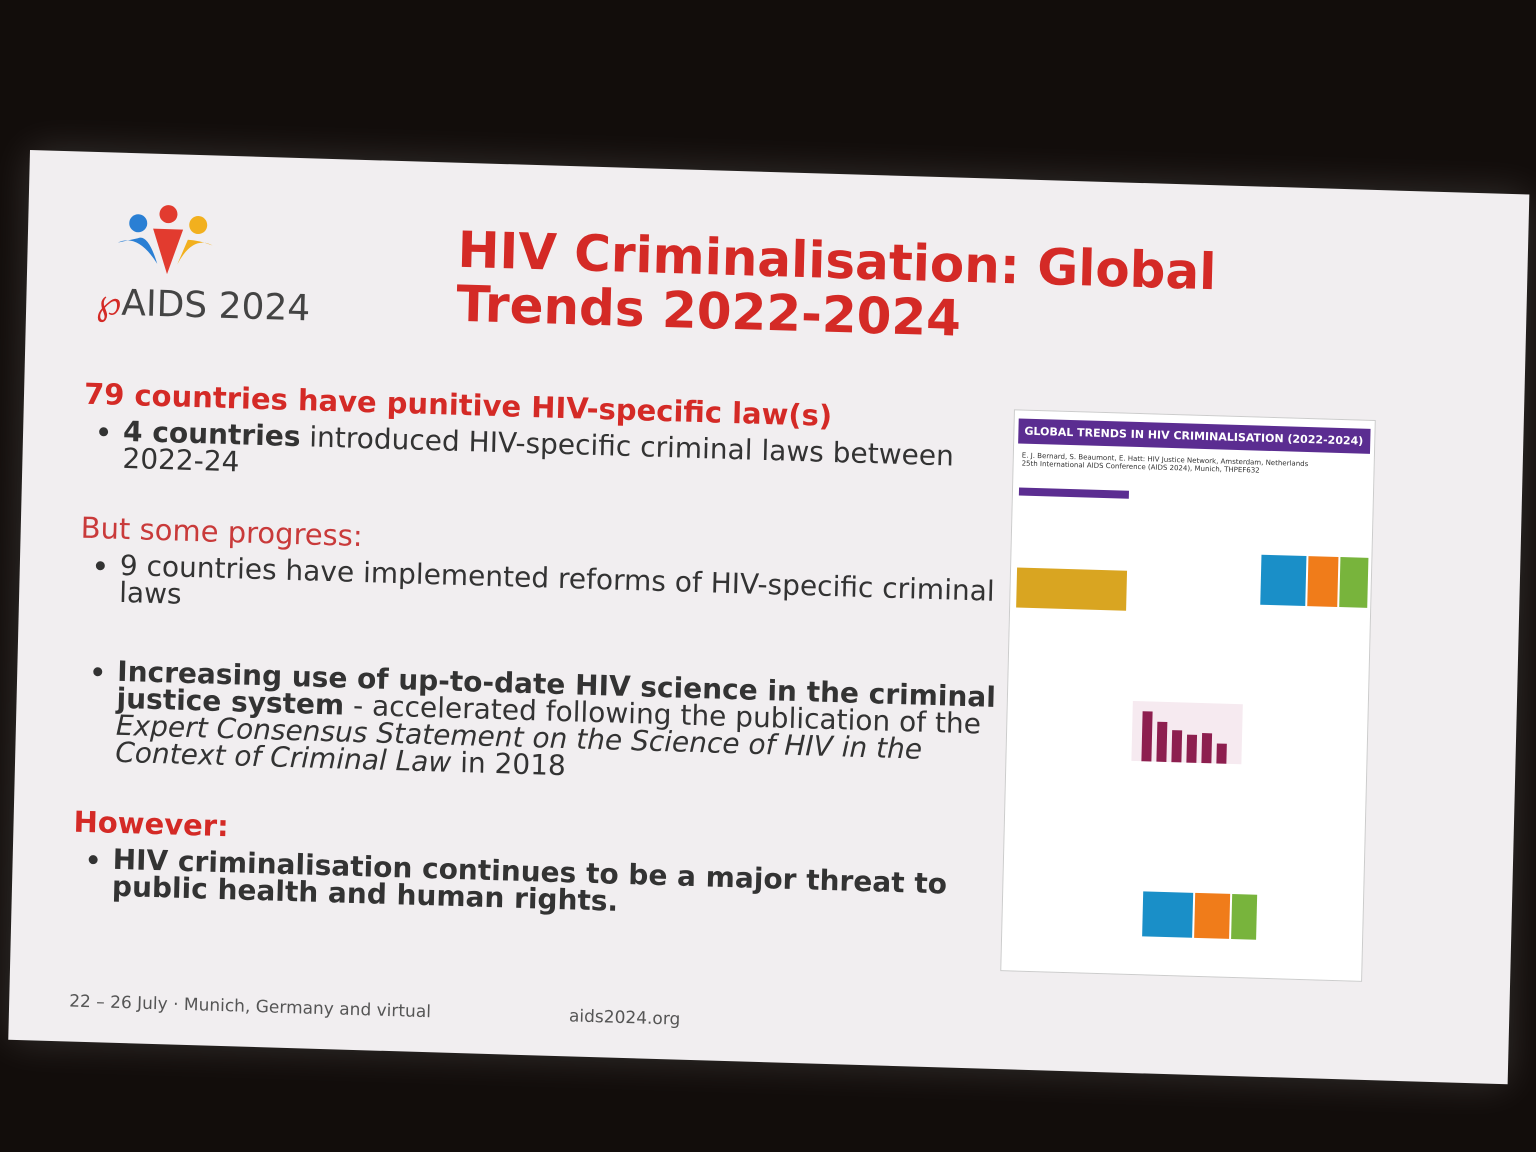 The width and height of the screenshot is (1536, 1152). Describe the element at coordinates (203, 306) in the screenshot. I see `logo-text: ℘AIDS 2024` at that location.